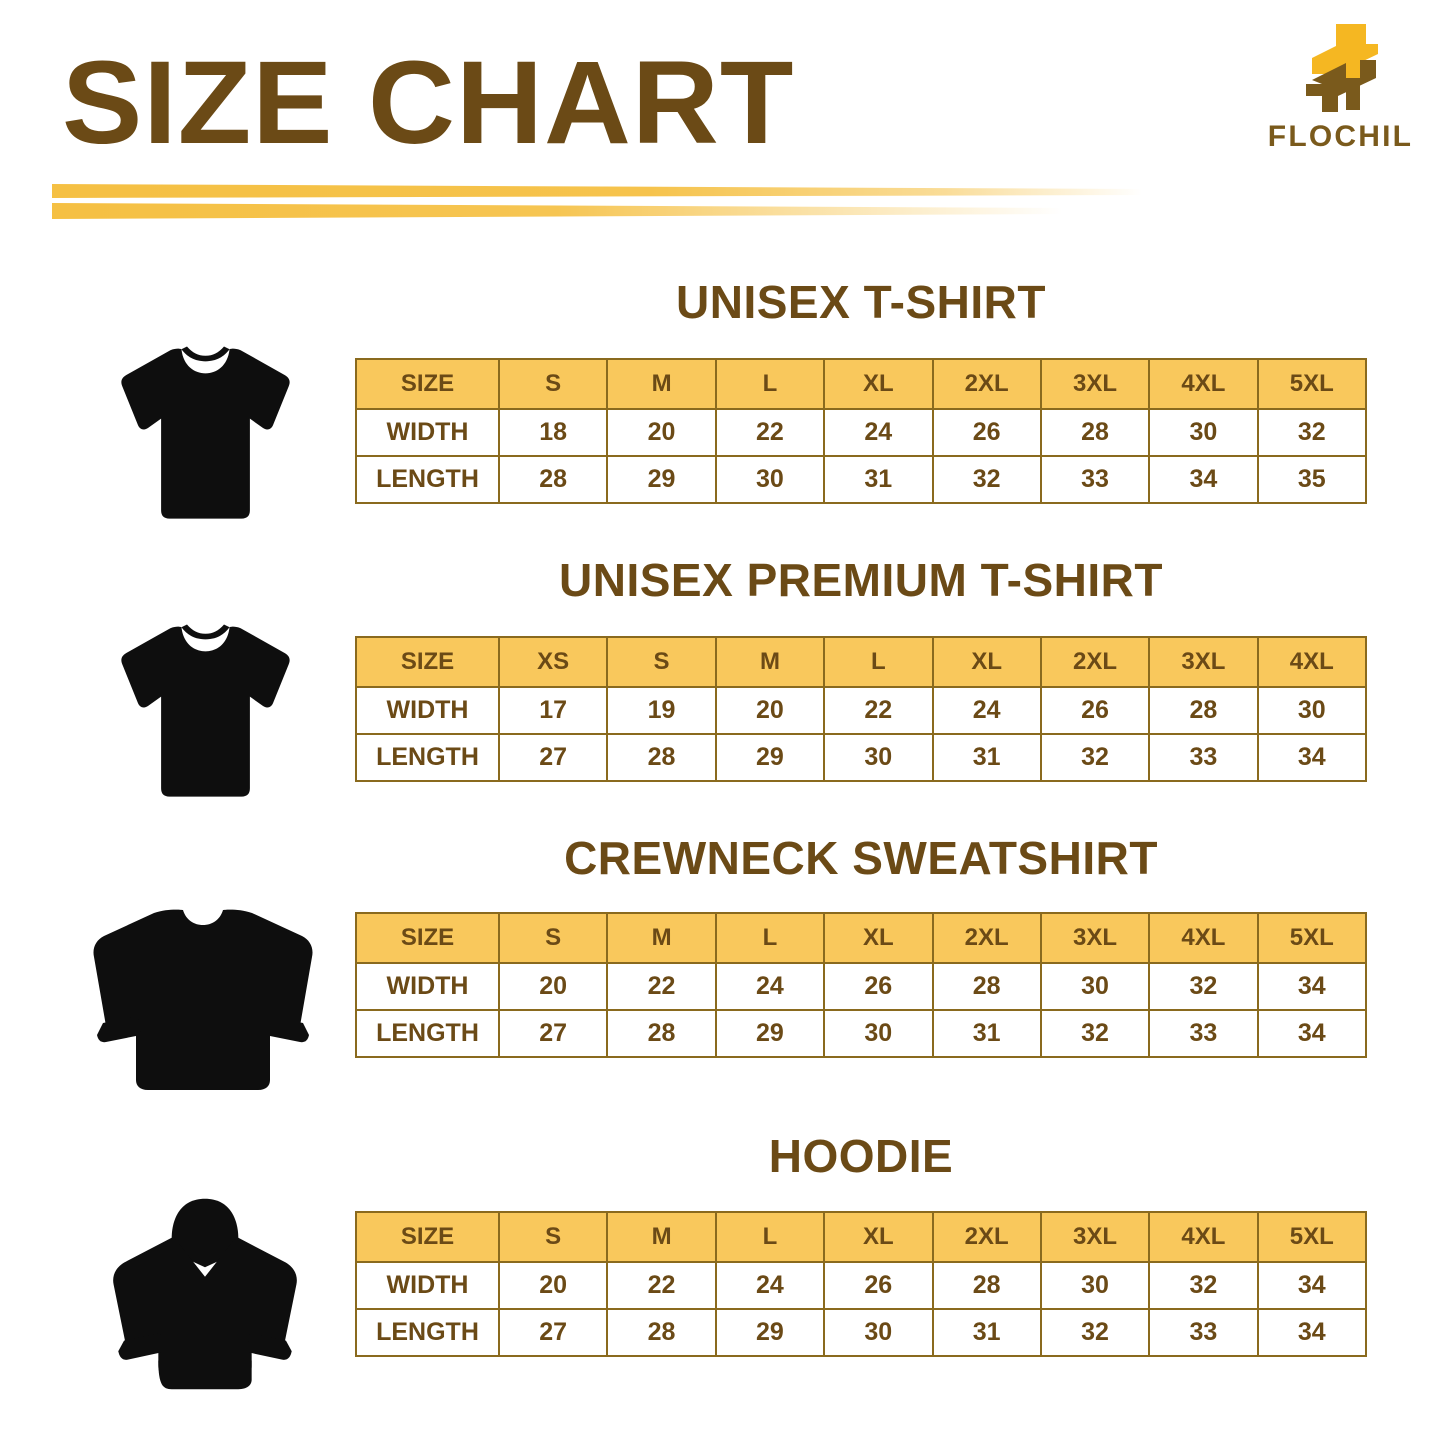 This screenshot has height=1445, width=1445. Describe the element at coordinates (203, 999) in the screenshot. I see `crewneck-sweatshirt-icon` at that location.